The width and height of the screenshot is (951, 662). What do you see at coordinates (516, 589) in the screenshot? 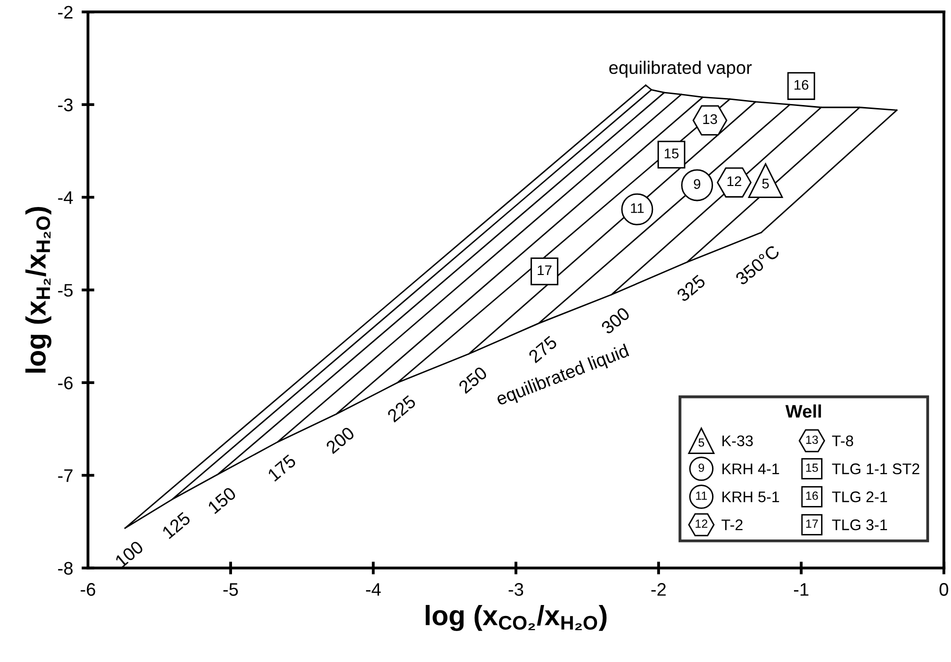
I see `x-tick-label: -3` at bounding box center [516, 589].